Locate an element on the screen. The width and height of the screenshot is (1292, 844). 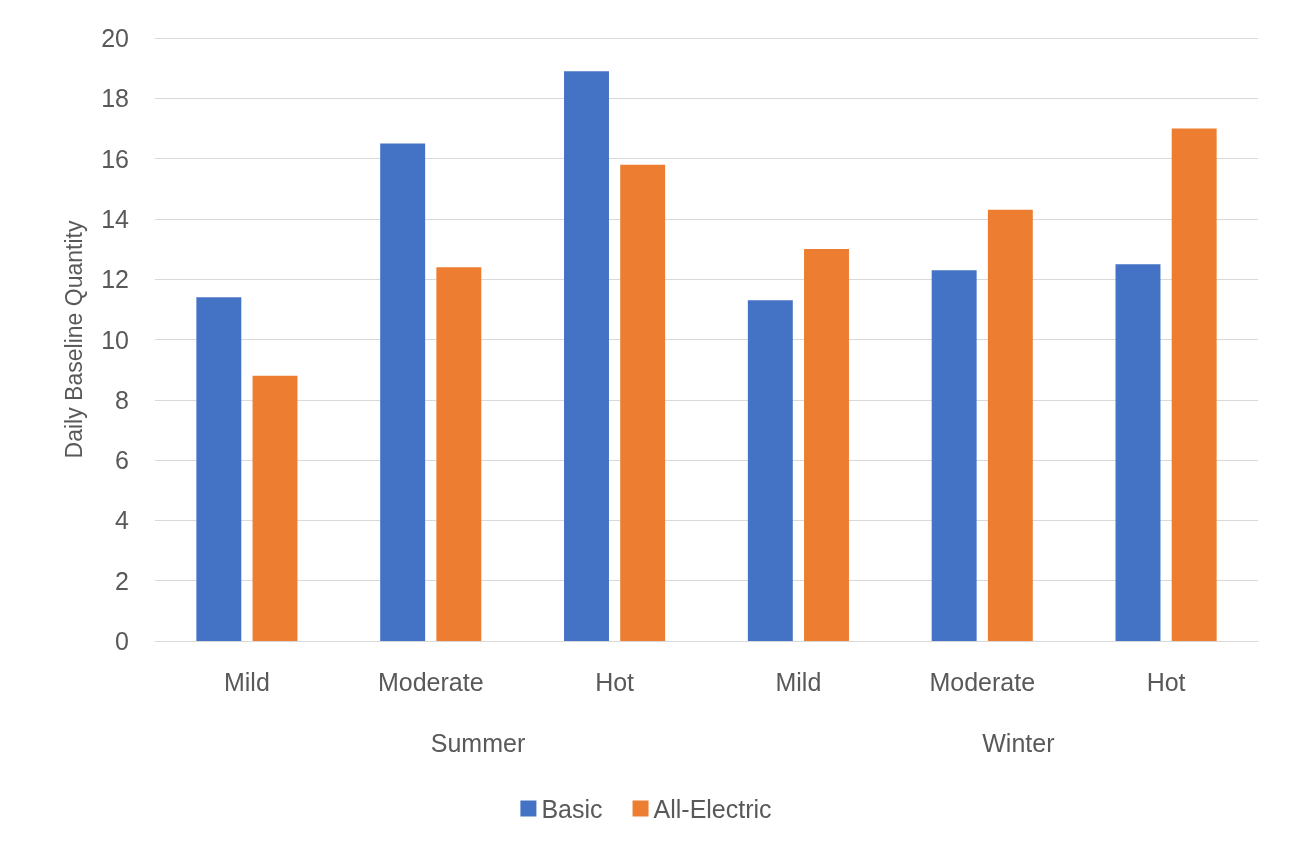
y-tick-label: 14 is located at coordinates (115, 218).